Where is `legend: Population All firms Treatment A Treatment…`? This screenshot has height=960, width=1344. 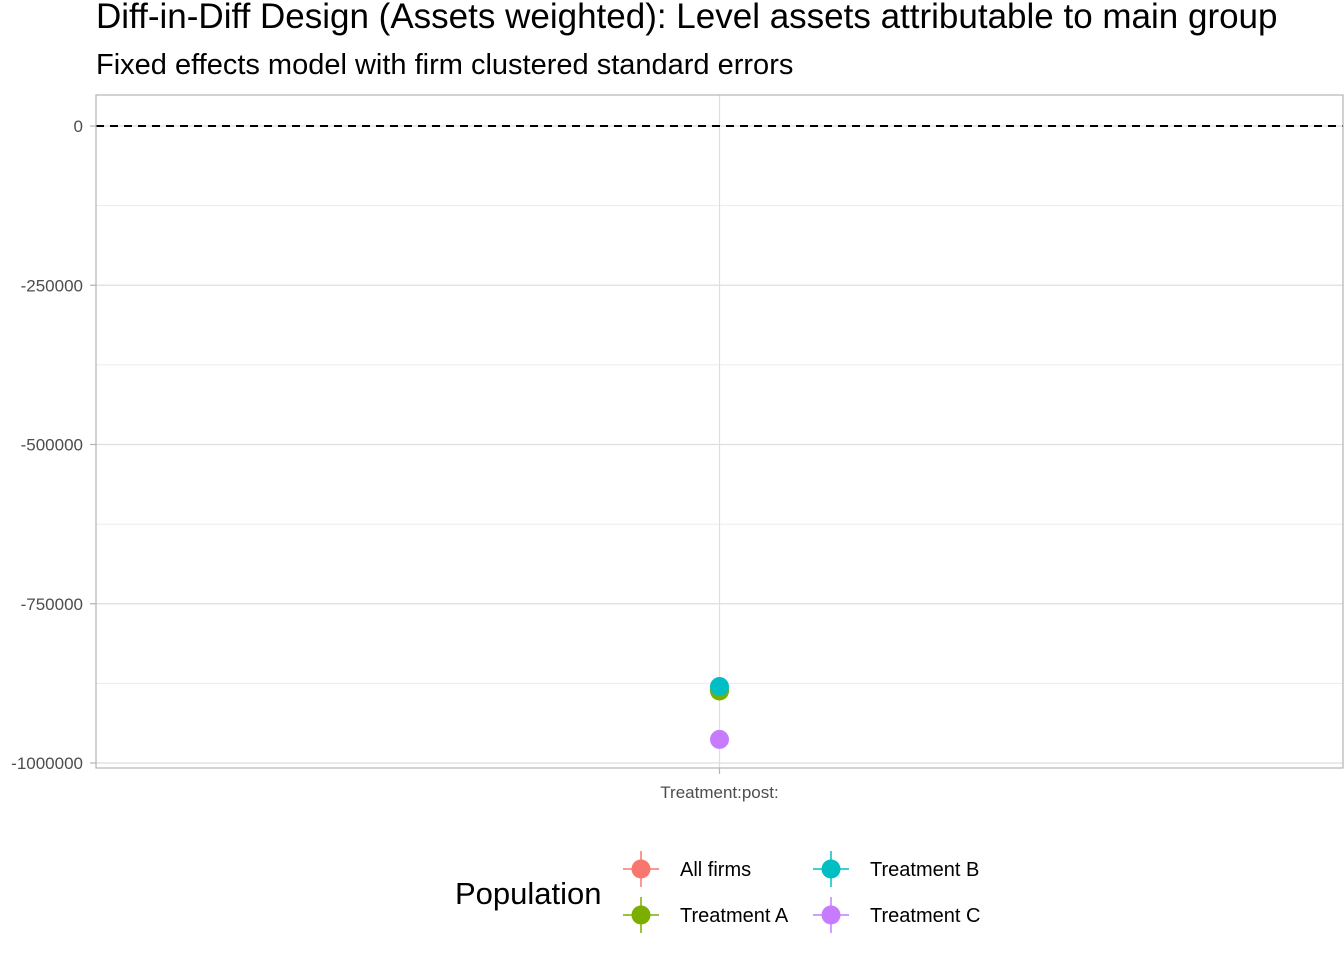
legend: Population All firms Treatment A Treatment… is located at coordinates (717, 892).